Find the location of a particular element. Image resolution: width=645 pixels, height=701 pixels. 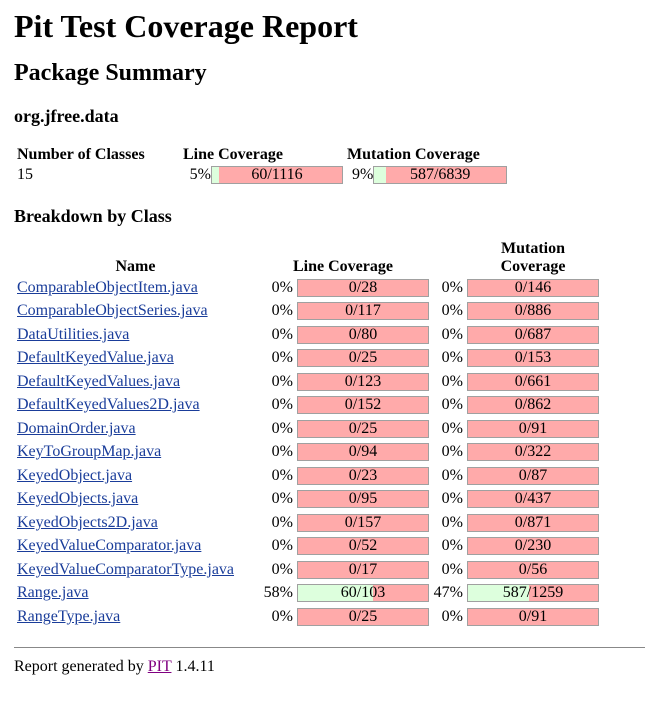

line-coverage-bar: 0/23 is located at coordinates (363, 475).